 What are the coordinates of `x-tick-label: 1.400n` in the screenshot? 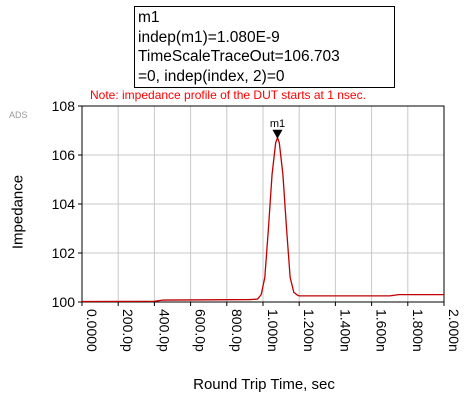 It's located at (345, 330).